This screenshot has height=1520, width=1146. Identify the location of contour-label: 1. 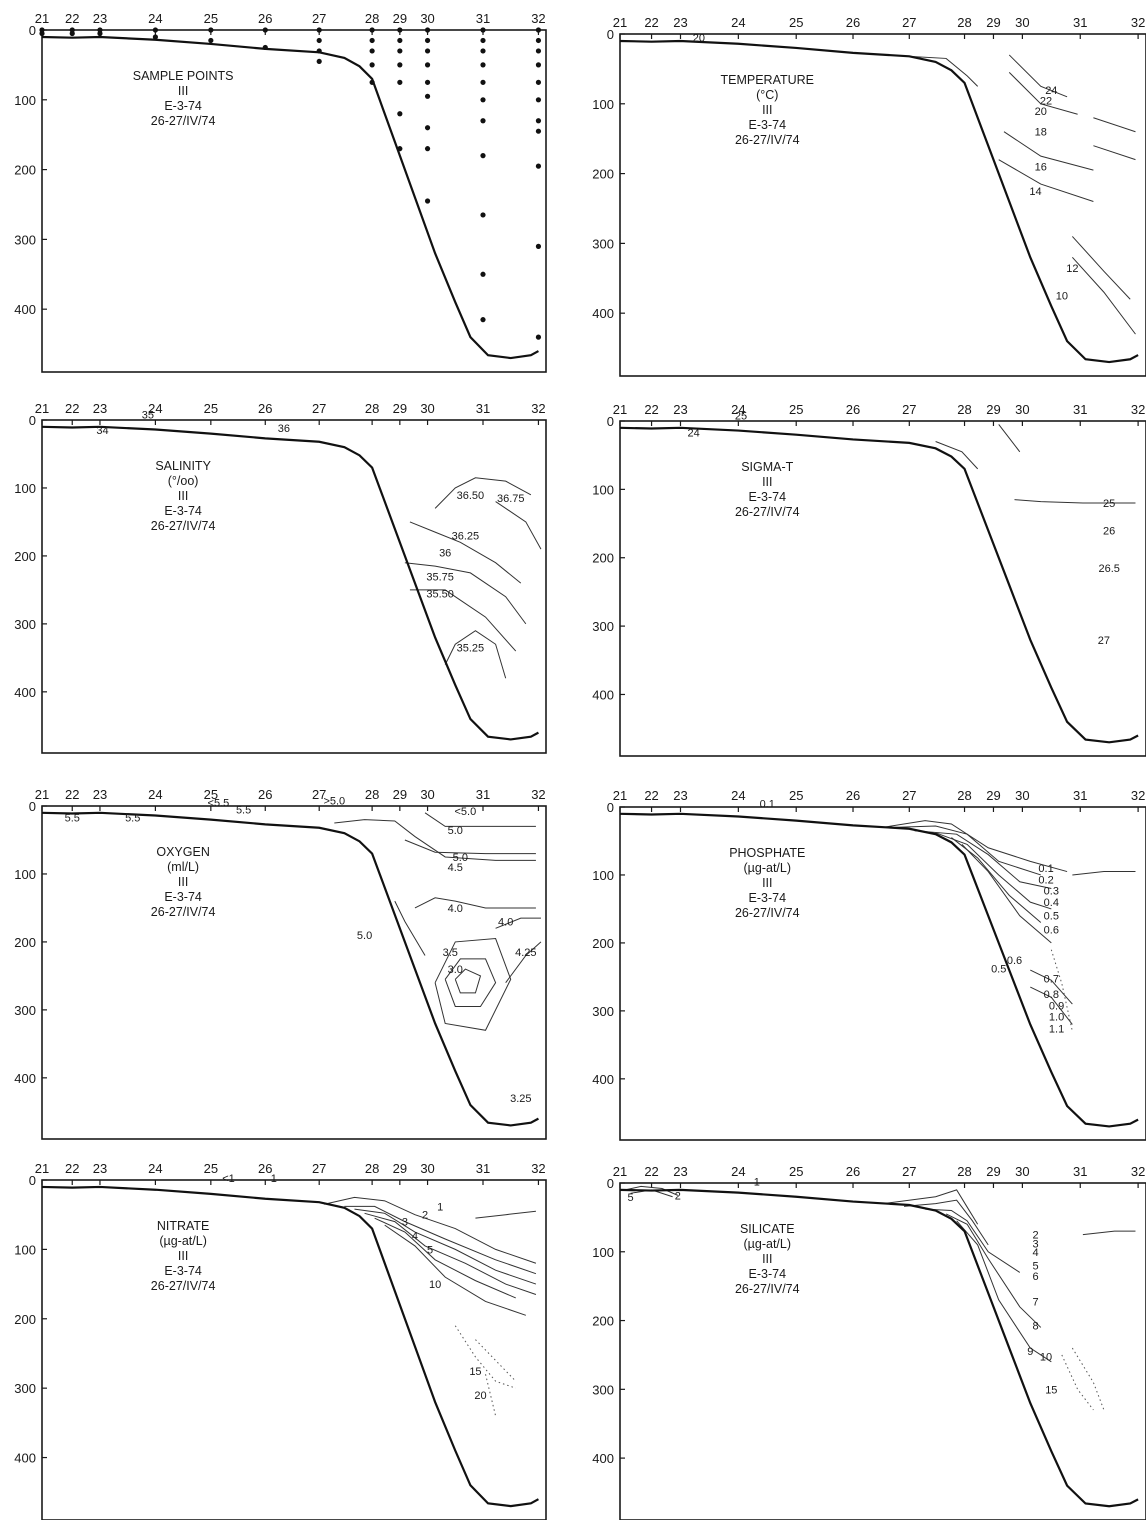
(757, 1183).